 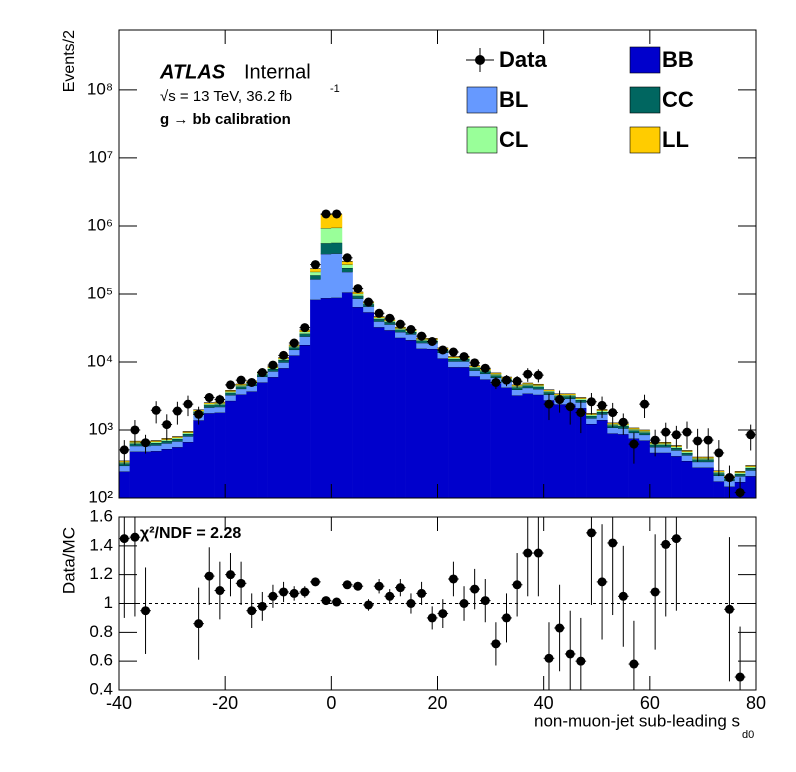 What do you see at coordinates (101, 544) in the screenshot?
I see `y-tick-label: 1.4` at bounding box center [101, 544].